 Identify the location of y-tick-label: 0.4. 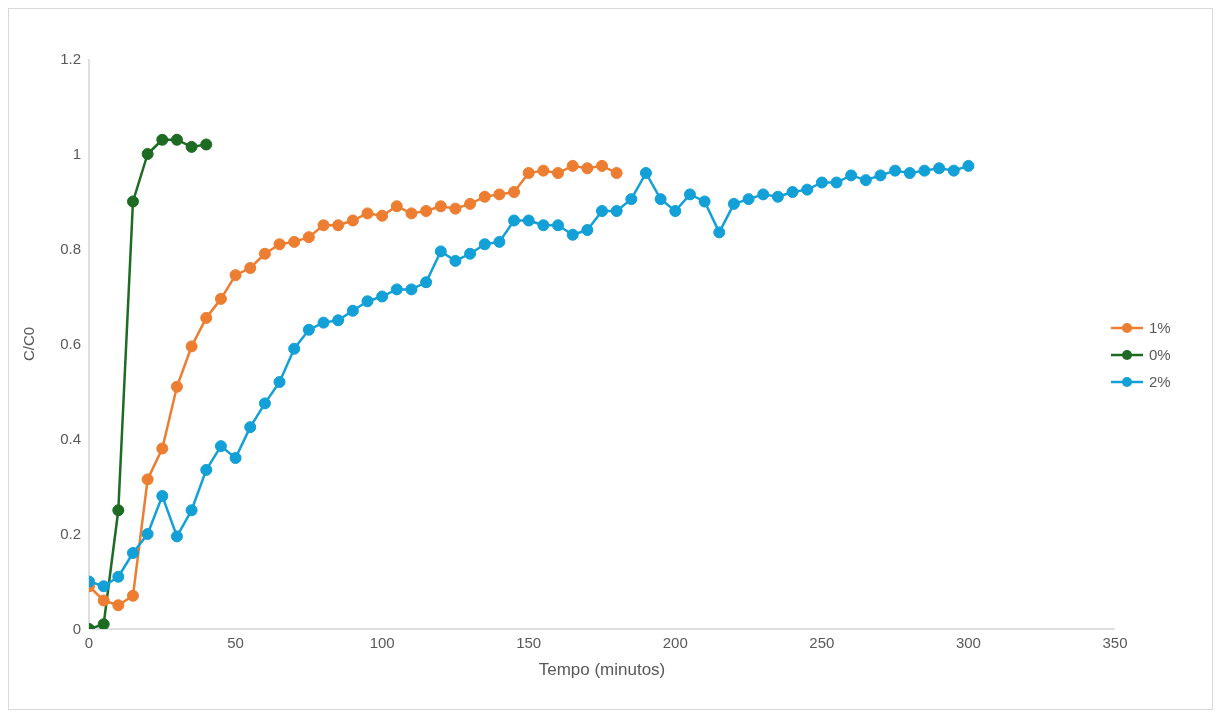
(70, 439).